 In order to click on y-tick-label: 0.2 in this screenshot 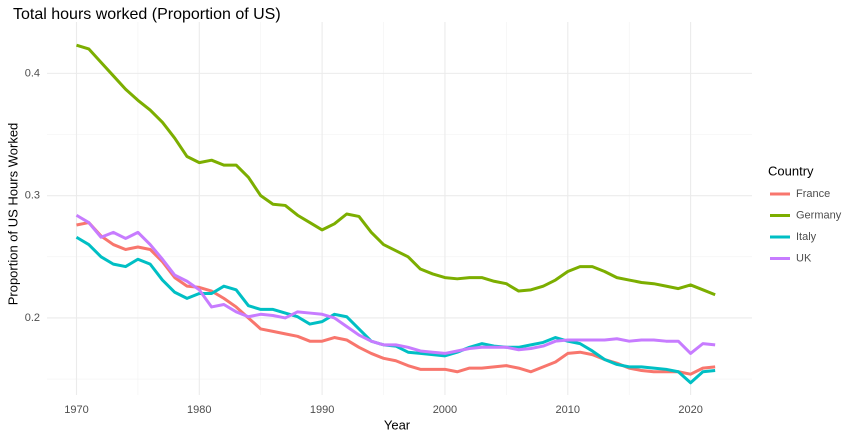, I will do `click(32, 318)`.